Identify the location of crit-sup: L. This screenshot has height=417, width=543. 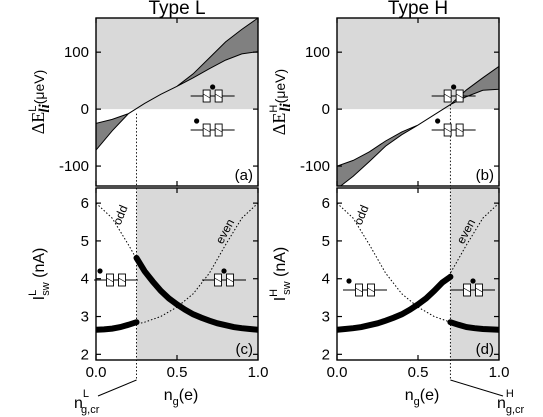
(86, 394).